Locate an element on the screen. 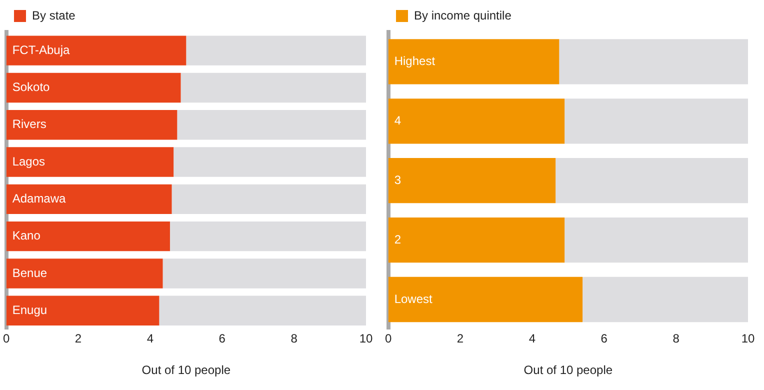 The width and height of the screenshot is (764, 390). y-tick-label: Lowest is located at coordinates (414, 299).